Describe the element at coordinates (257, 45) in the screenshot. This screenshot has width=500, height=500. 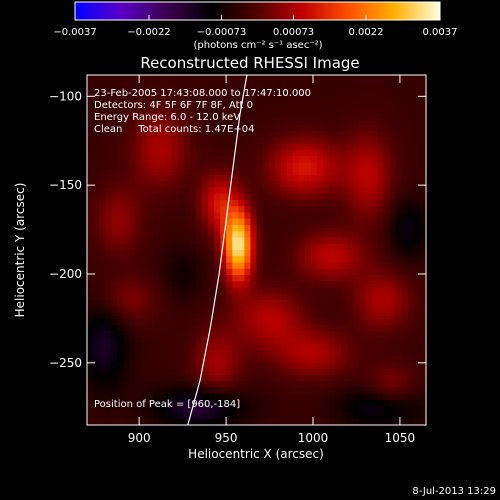
I see `colorbar-unit-label: (photons cm⁻² s⁻¹ asec⁻²)` at that location.